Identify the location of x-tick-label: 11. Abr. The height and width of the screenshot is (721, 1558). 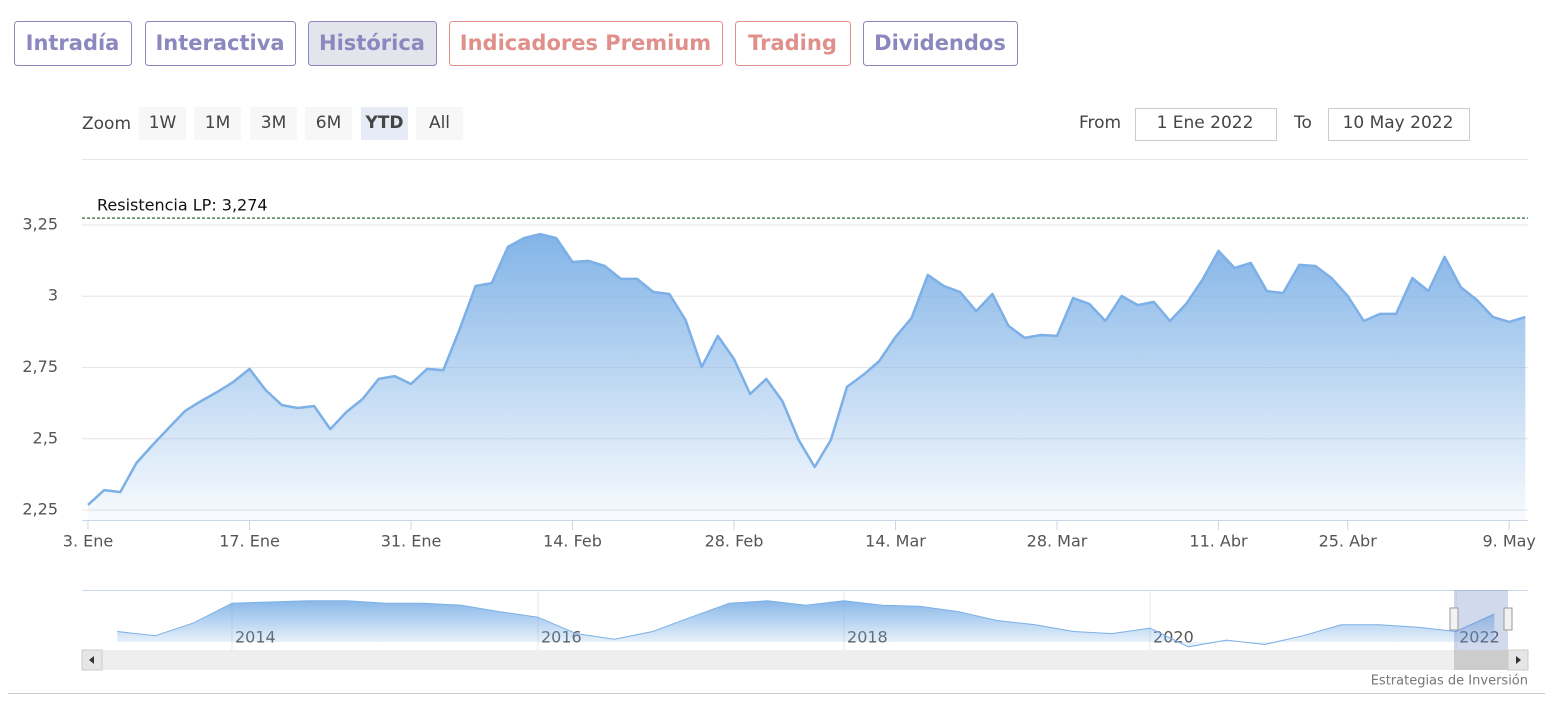
(1218, 541).